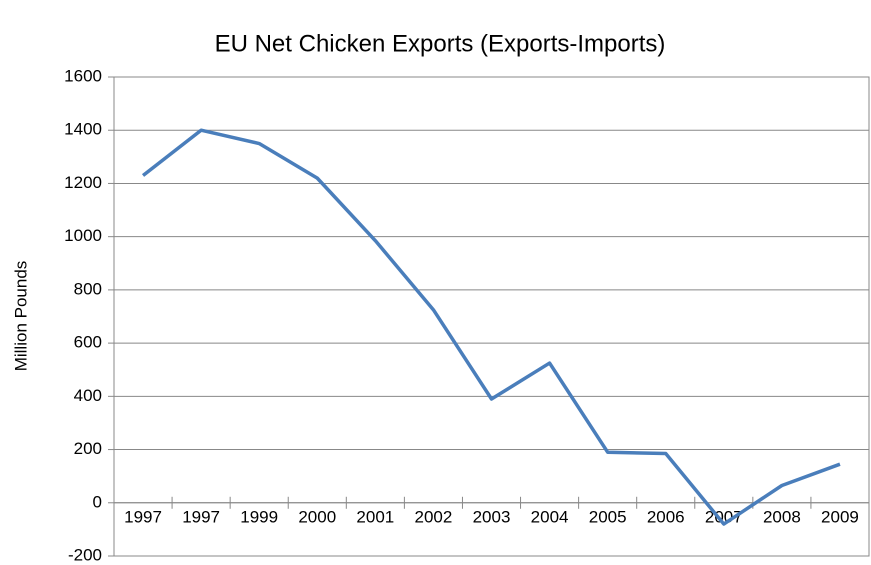 This screenshot has height=565, width=871. What do you see at coordinates (97, 501) in the screenshot?
I see `y-tick-label: 0` at bounding box center [97, 501].